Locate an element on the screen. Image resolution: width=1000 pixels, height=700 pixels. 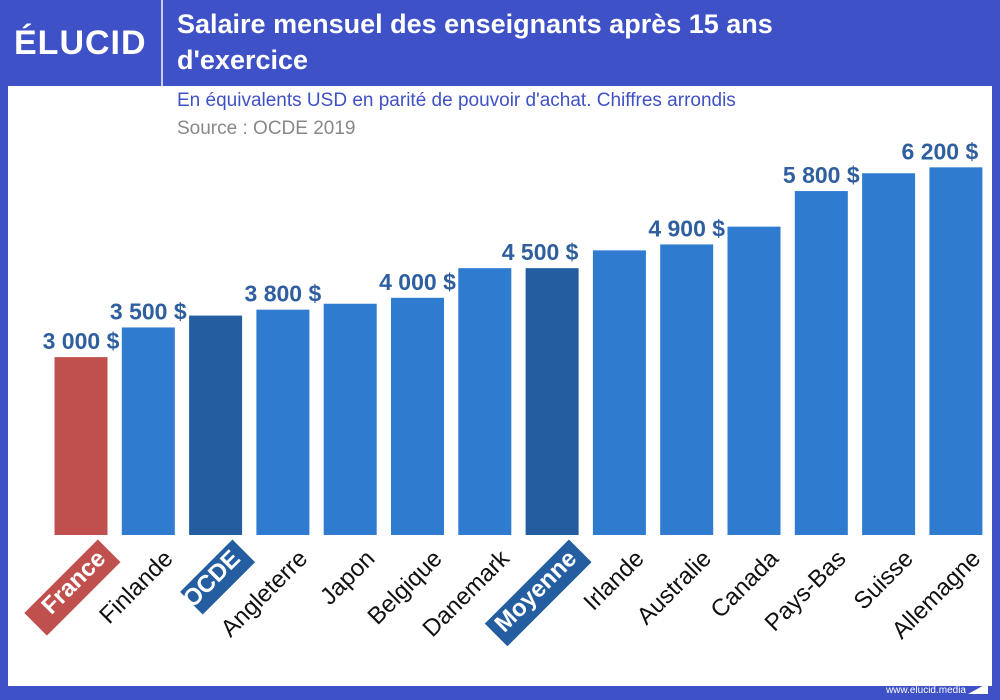
bar-angleterre is located at coordinates (283, 422).